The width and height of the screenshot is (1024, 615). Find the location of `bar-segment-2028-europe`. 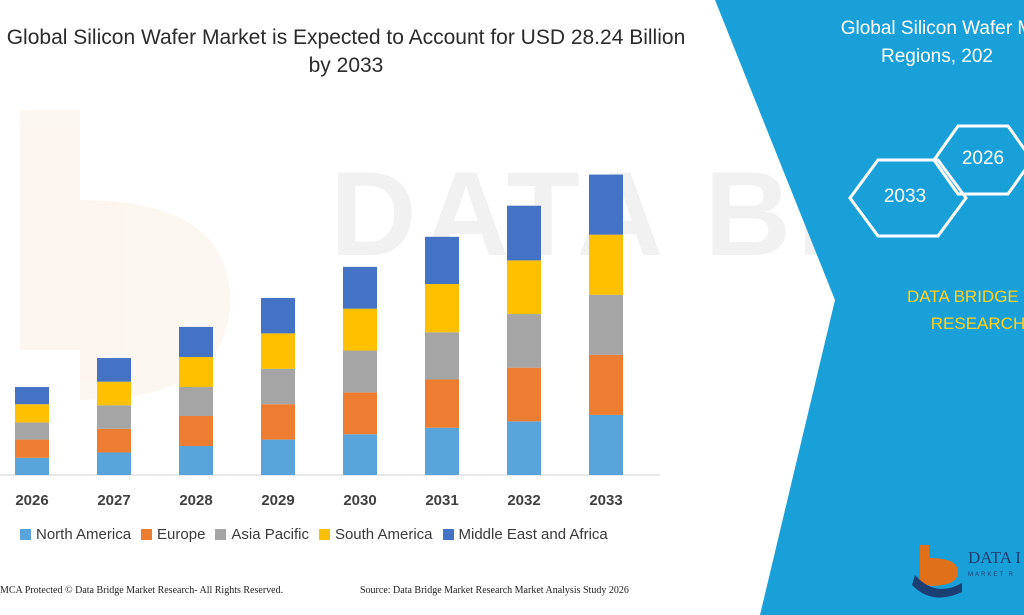

bar-segment-2028-europe is located at coordinates (196, 431).